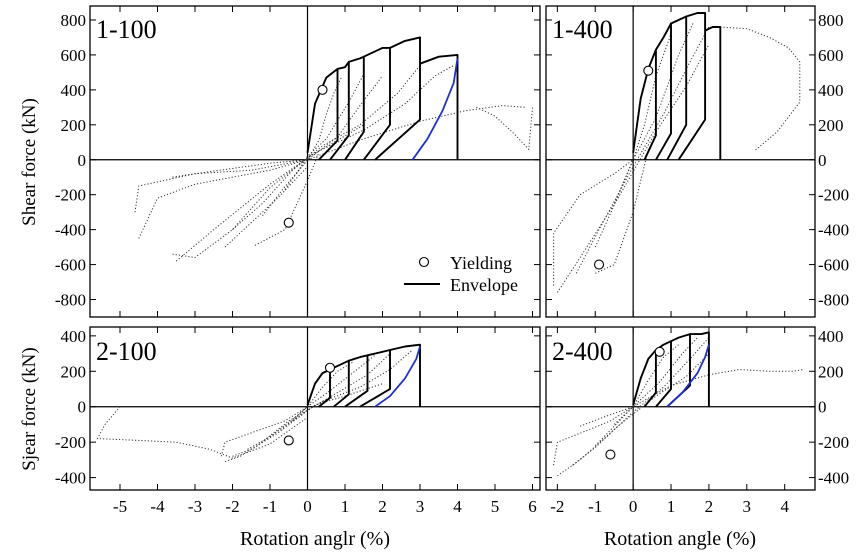  I want to click on legend-yielding-marker, so click(424, 262).